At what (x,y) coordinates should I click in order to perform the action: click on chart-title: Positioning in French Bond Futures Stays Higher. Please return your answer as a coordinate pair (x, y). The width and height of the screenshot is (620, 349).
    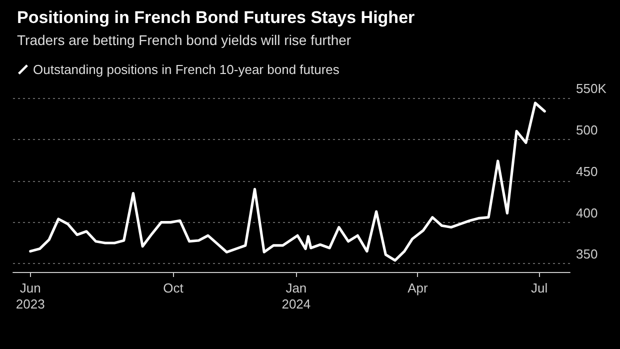
    Looking at the image, I should click on (216, 17).